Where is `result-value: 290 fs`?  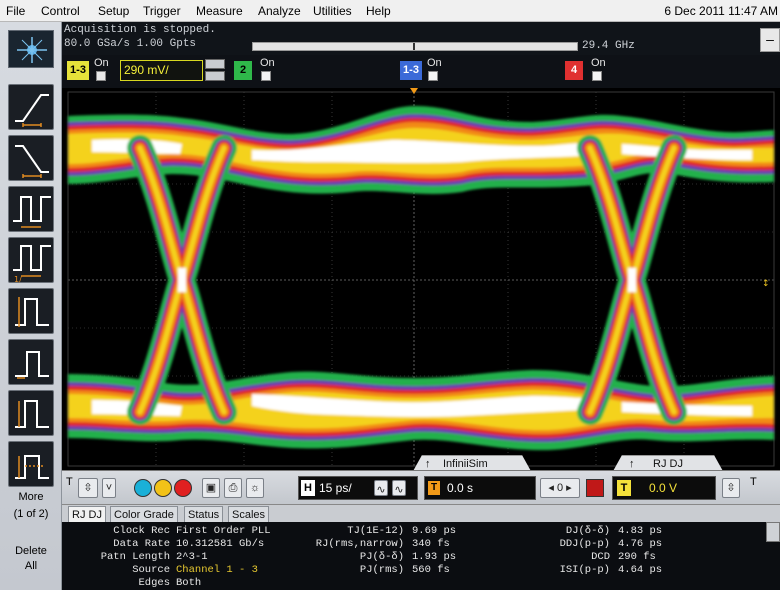 result-value: 290 fs is located at coordinates (637, 557).